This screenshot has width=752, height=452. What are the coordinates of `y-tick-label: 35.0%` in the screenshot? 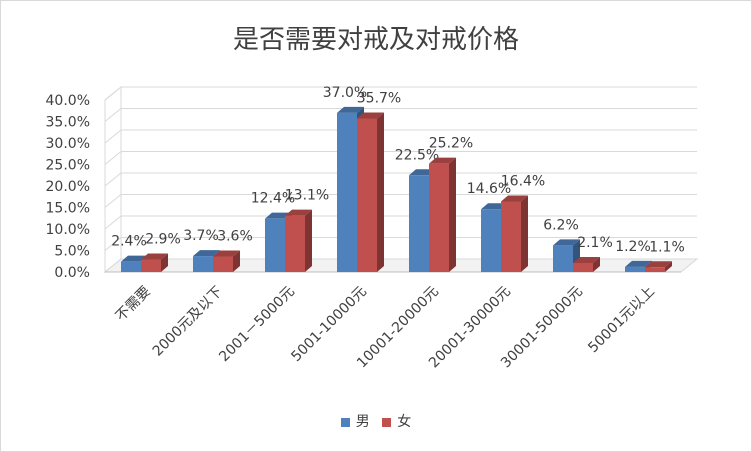 It's located at (68, 123).